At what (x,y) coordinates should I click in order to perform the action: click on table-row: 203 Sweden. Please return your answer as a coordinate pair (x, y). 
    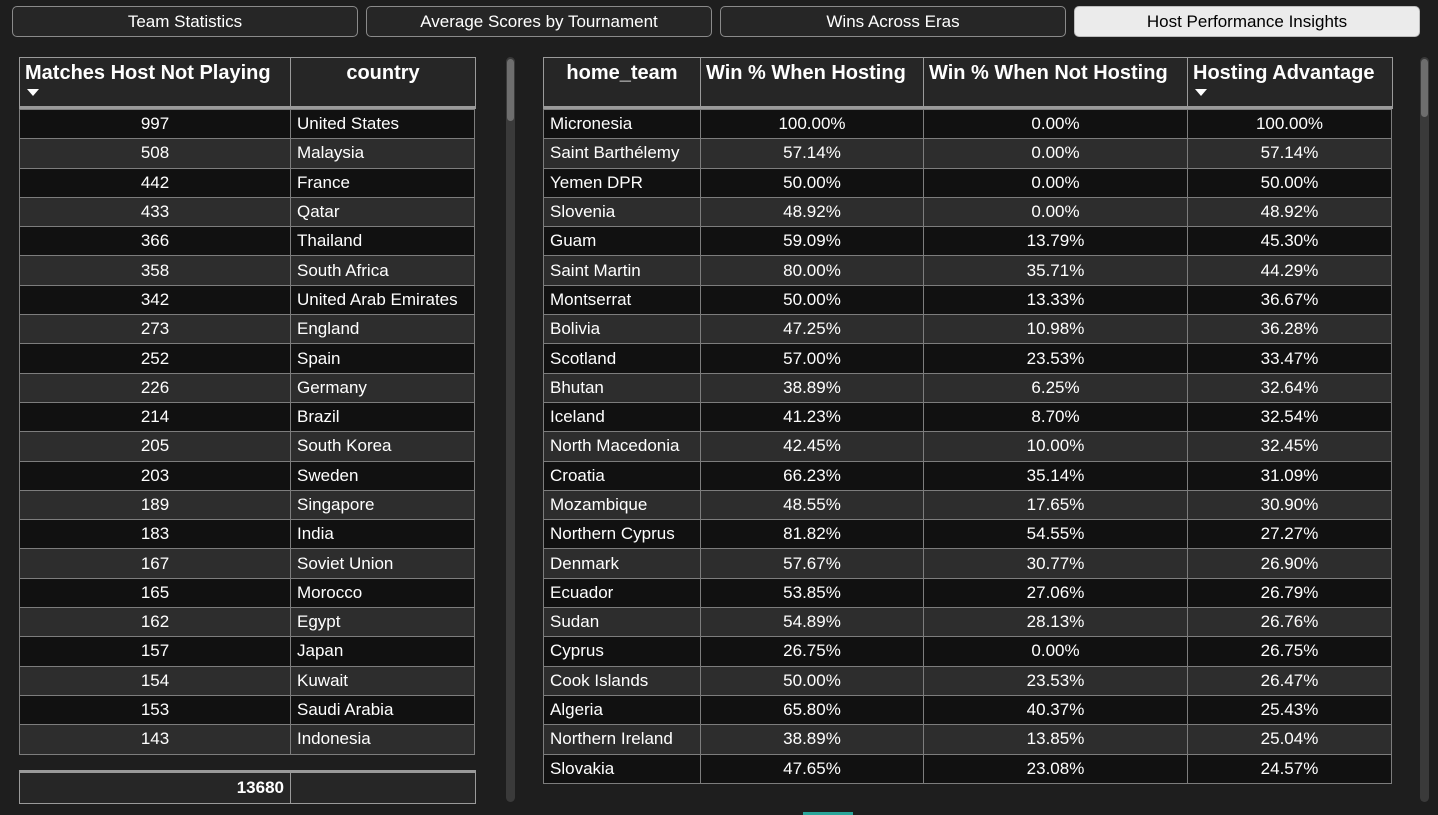
    Looking at the image, I should click on (247, 475).